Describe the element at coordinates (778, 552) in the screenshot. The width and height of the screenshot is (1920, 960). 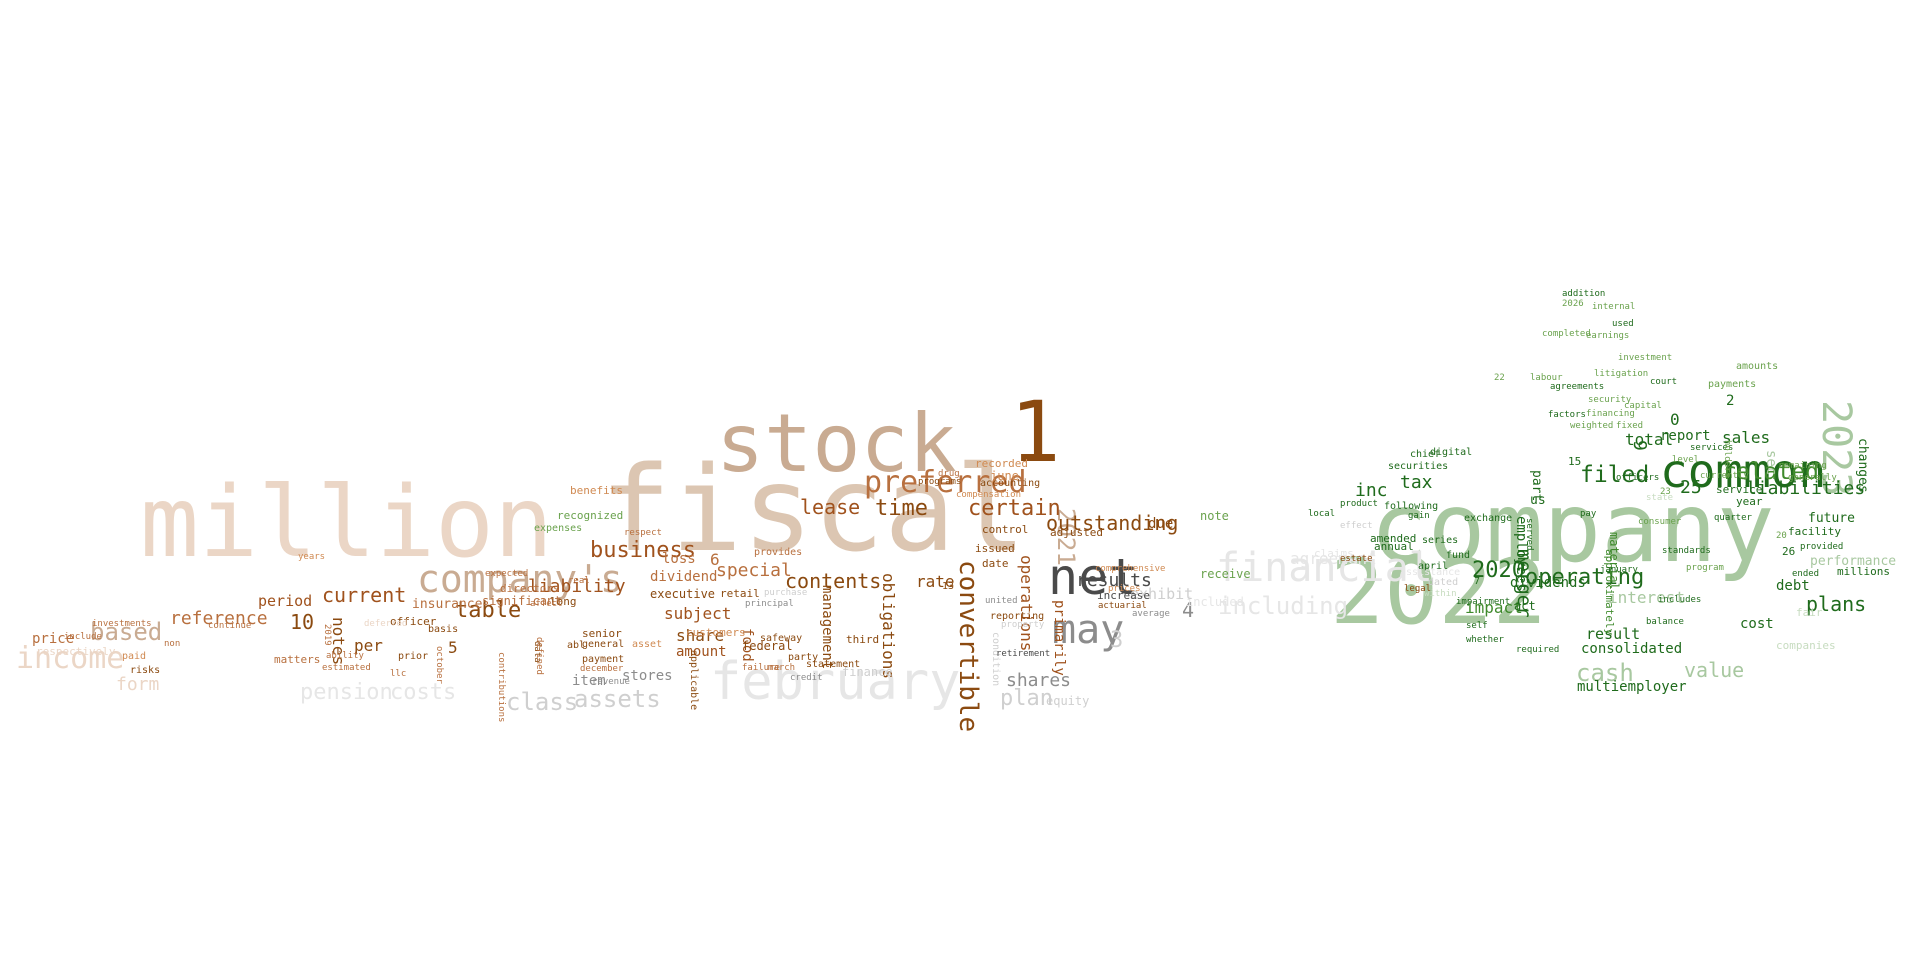
I see `word-provides: provides` at that location.